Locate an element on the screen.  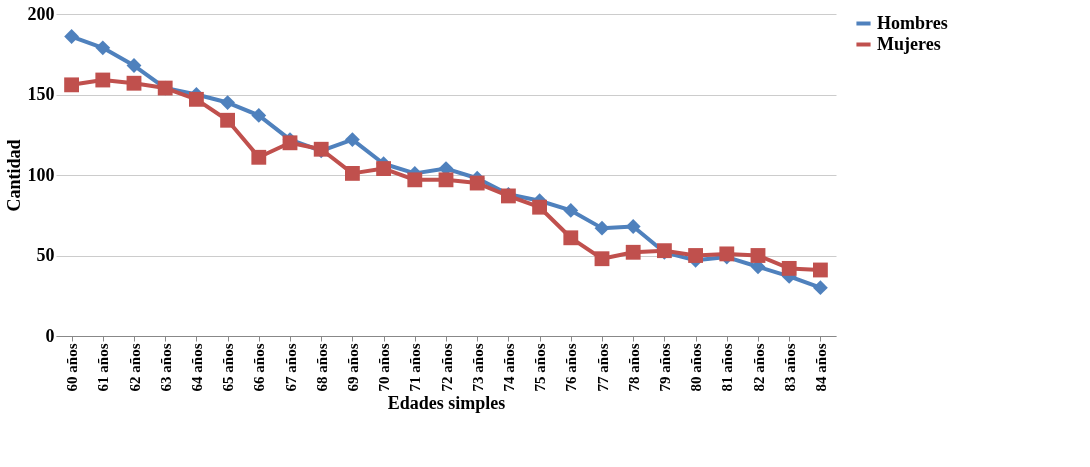
x-axis-title: Edades simples is located at coordinates (446, 403).